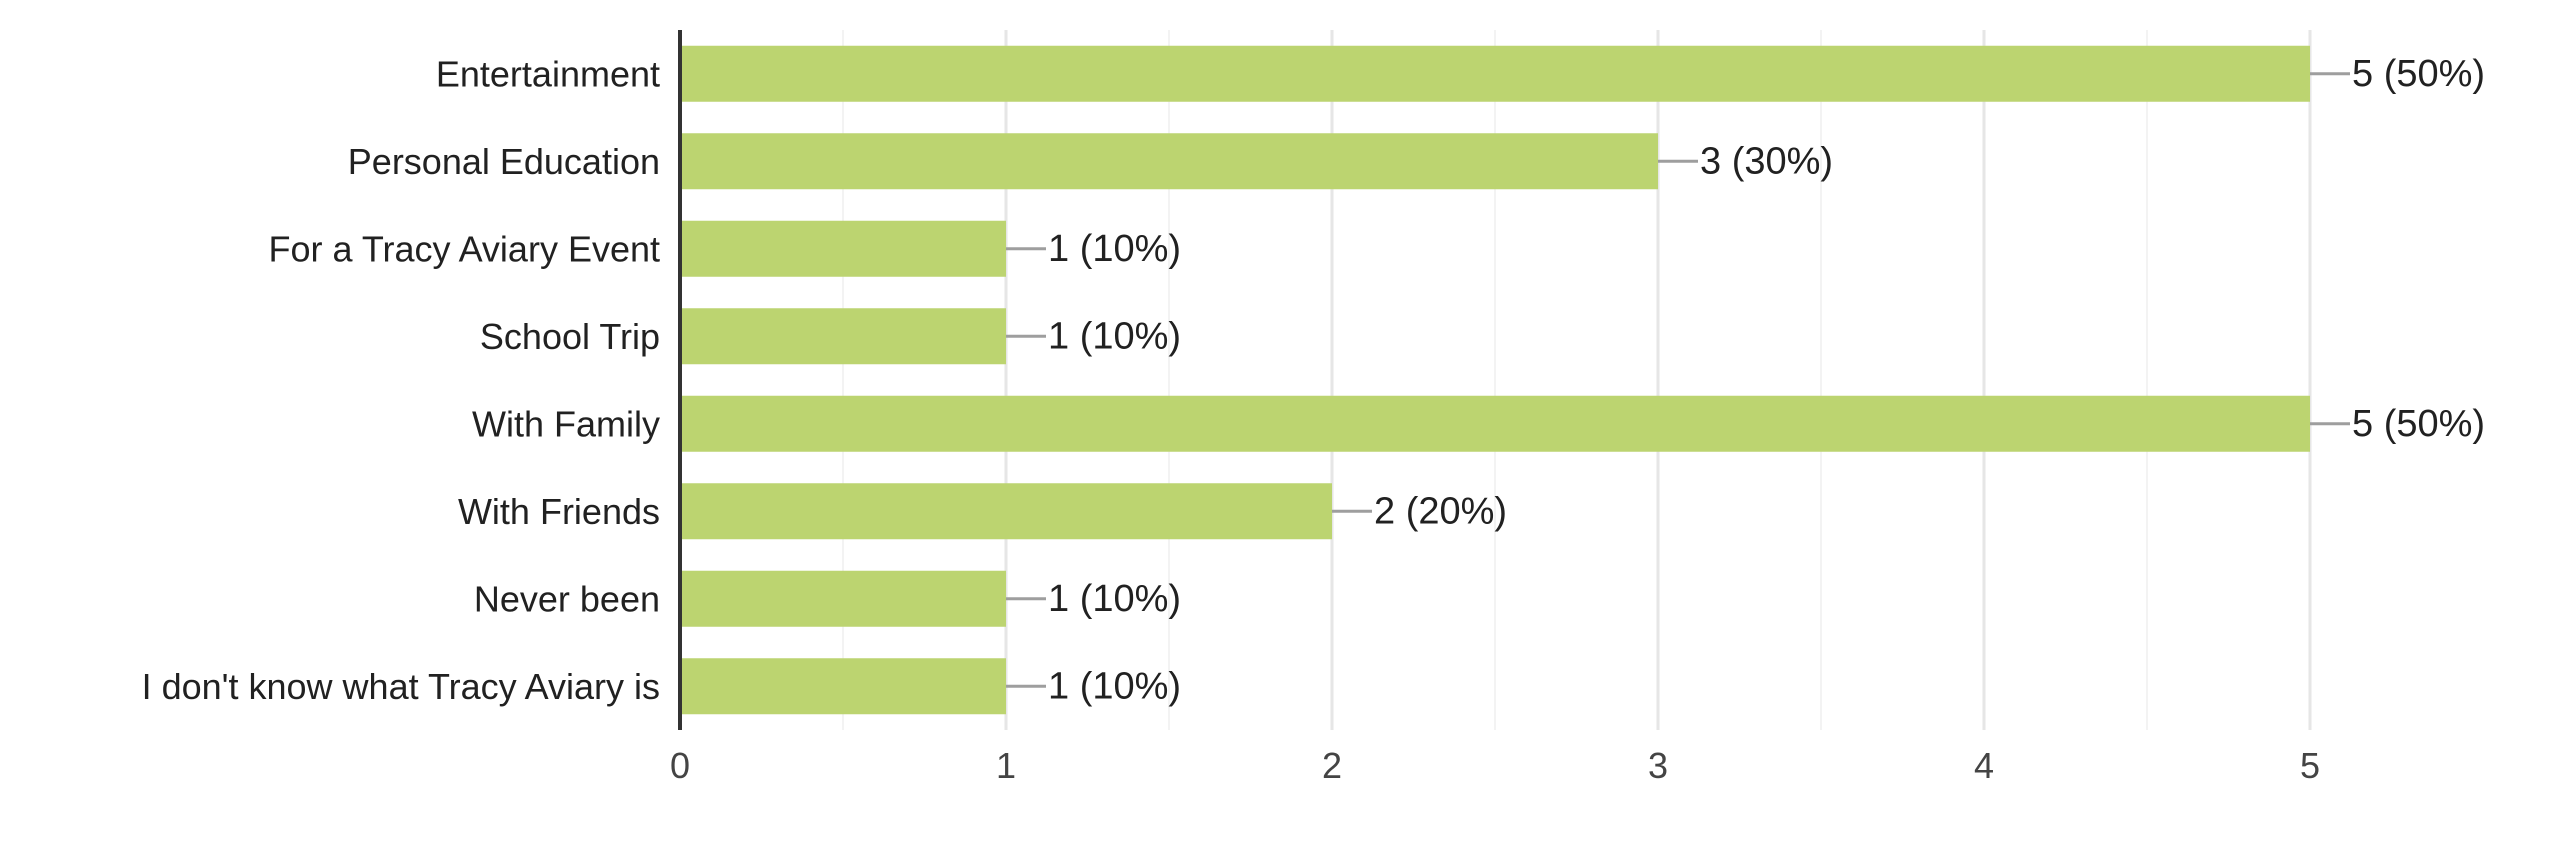 The height and width of the screenshot is (841, 2550). What do you see at coordinates (464, 248) in the screenshot?
I see `category-label-2: For a Tracy Aviary Event` at bounding box center [464, 248].